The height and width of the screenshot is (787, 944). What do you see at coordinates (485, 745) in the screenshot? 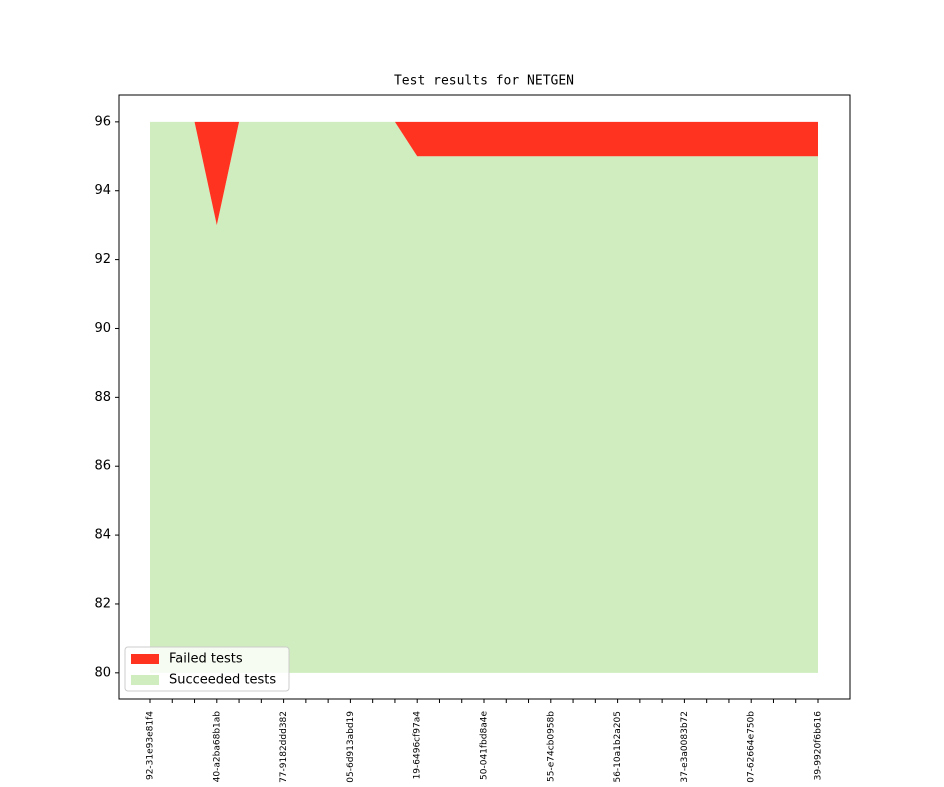
I see `x-tick-label: 50-041fbd8a4e` at bounding box center [485, 745].